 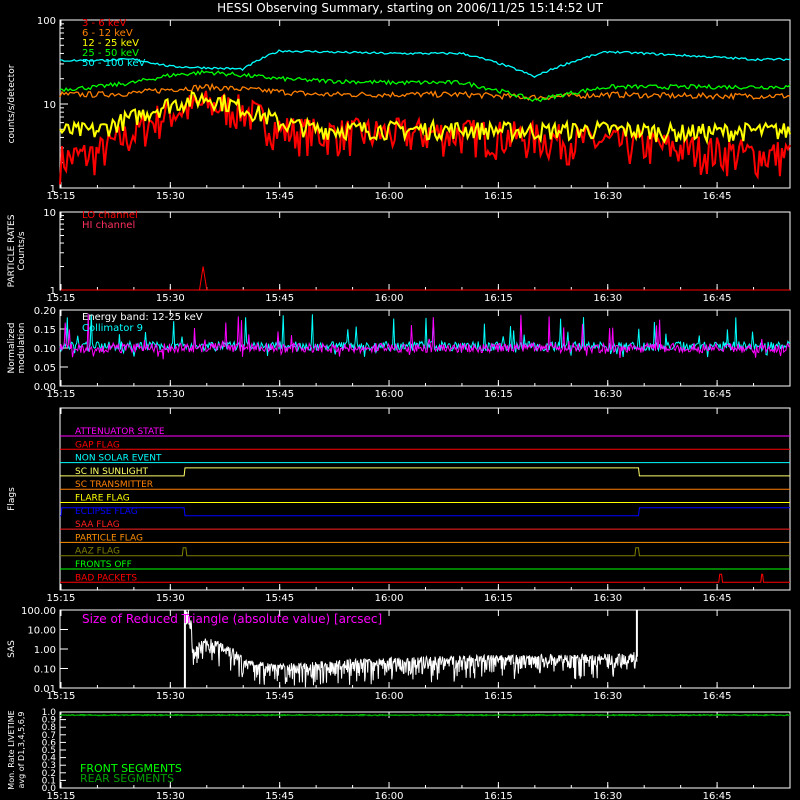 What do you see at coordinates (112, 472) in the screenshot?
I see `flag-label-3: SC IN SUNLIGHT` at bounding box center [112, 472].